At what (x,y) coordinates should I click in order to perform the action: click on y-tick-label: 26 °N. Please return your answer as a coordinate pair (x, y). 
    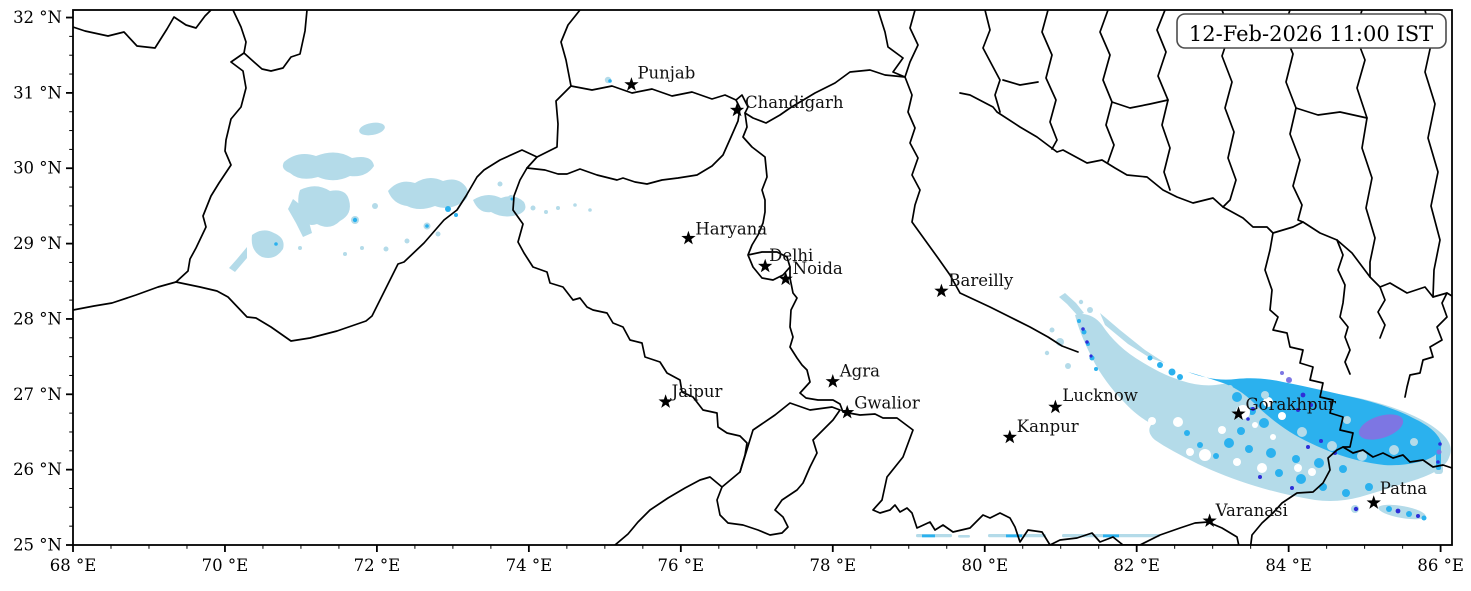
    Looking at the image, I should click on (37, 469).